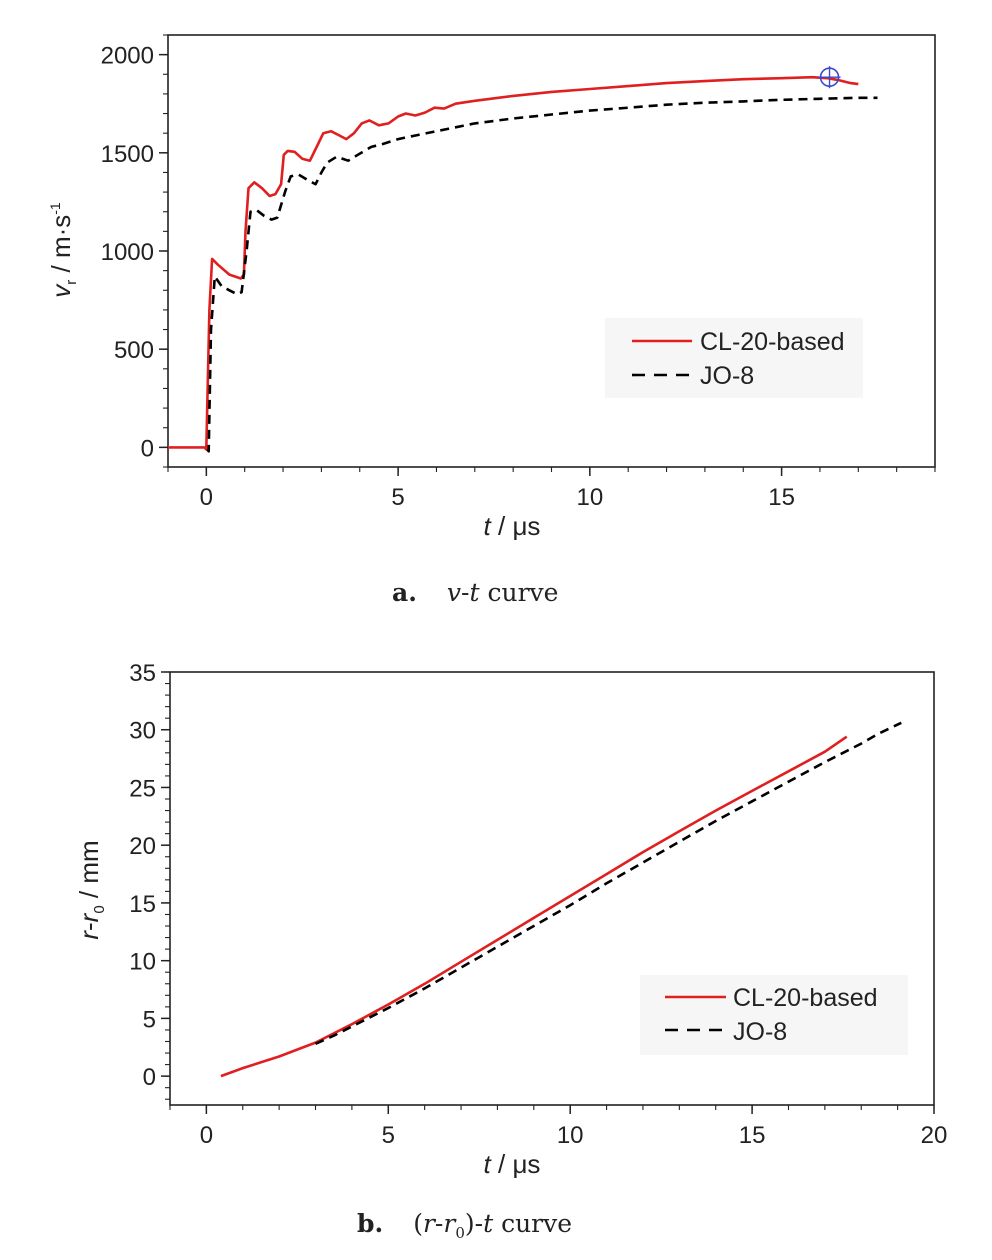  I want to click on chart-a-ytick-label: 1500, so click(127, 154).